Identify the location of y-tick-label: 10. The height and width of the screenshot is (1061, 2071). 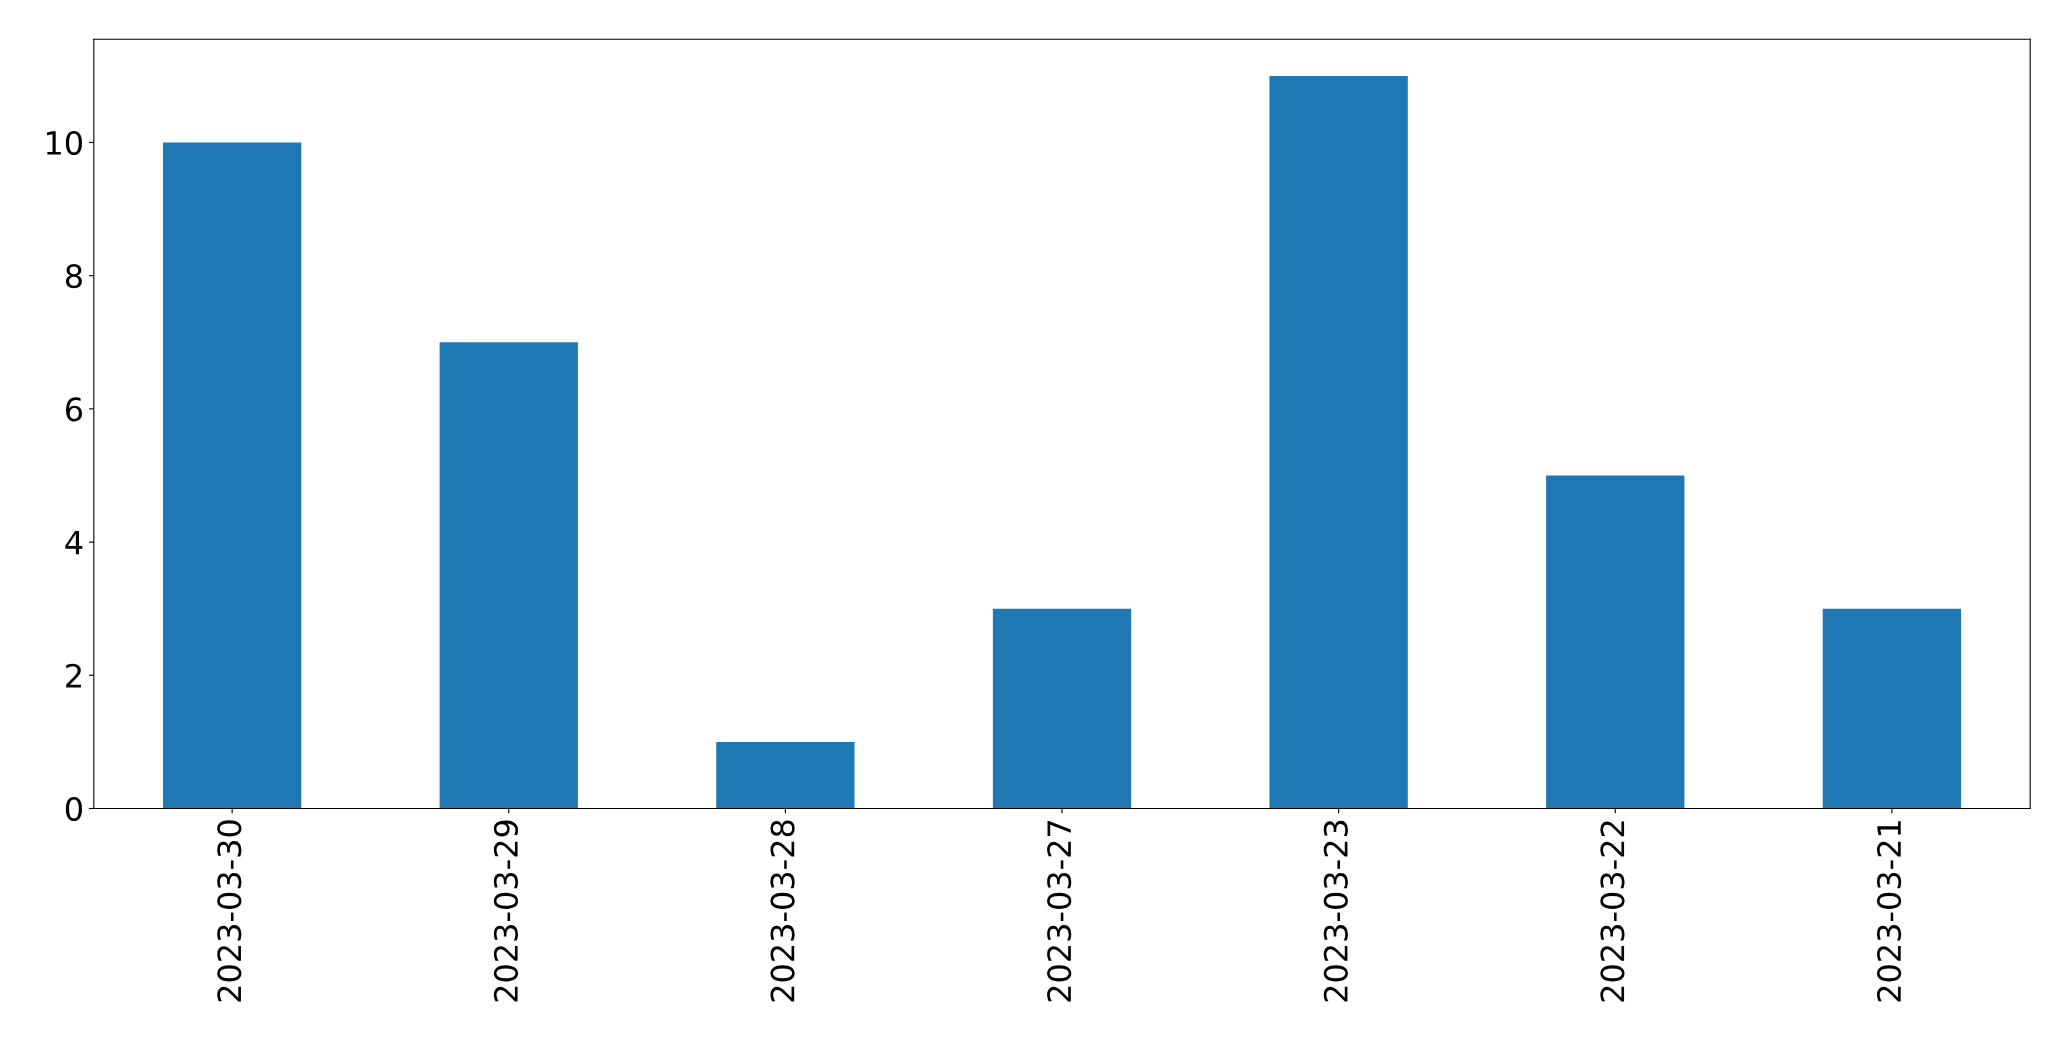
(64, 143).